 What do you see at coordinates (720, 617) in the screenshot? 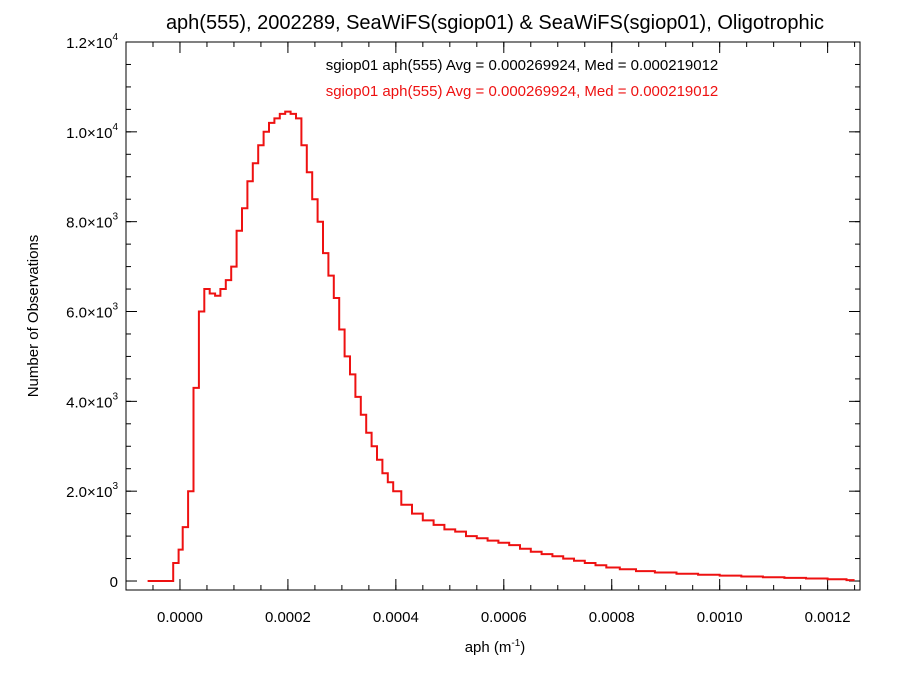
I see `x-tick-label: 0.0010` at bounding box center [720, 617].